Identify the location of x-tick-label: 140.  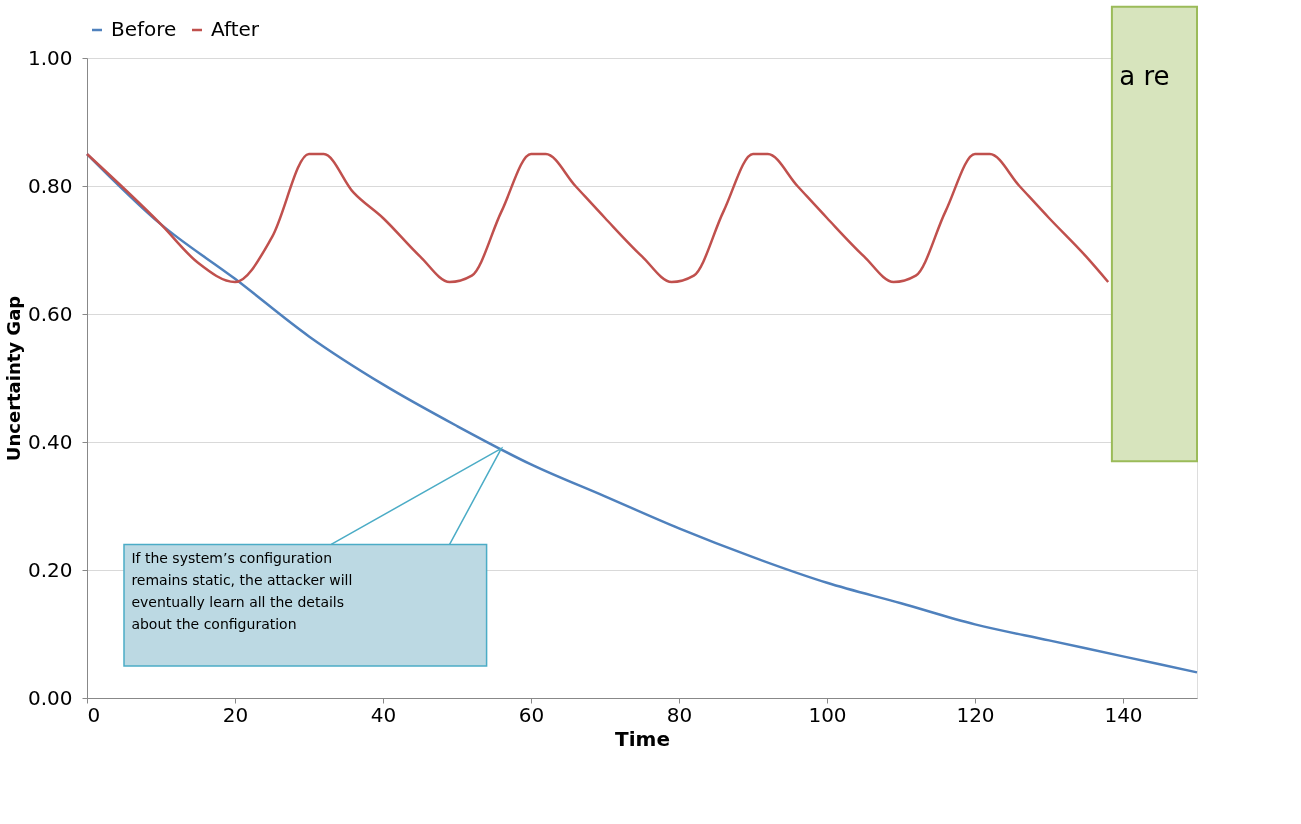
(1123, 714).